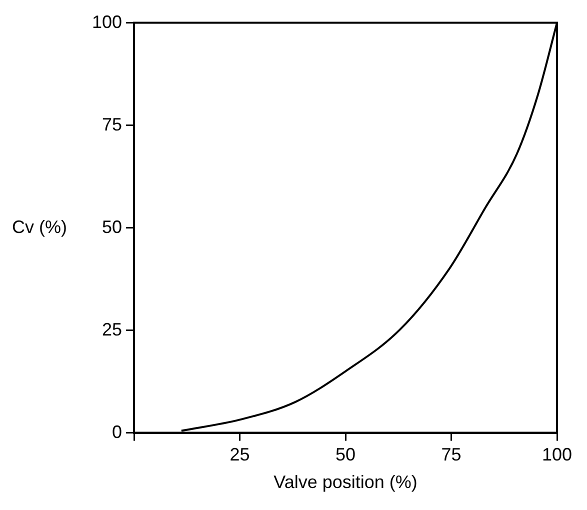 The width and height of the screenshot is (587, 510). What do you see at coordinates (112, 226) in the screenshot?
I see `y-tick-label: 50` at bounding box center [112, 226].